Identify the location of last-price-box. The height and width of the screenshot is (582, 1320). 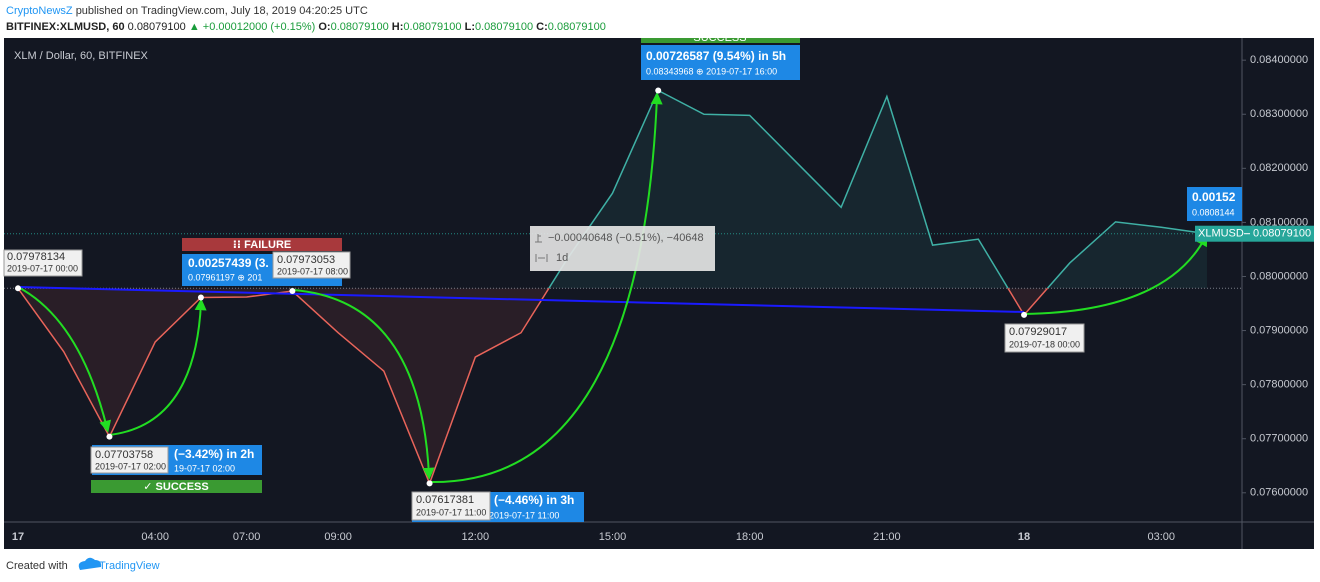
(1254, 233).